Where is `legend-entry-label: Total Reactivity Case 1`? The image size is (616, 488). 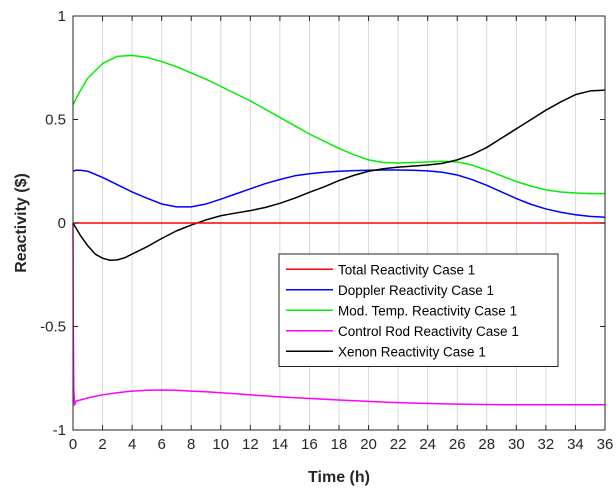
legend-entry-label: Total Reactivity Case 1 is located at coordinates (406, 269).